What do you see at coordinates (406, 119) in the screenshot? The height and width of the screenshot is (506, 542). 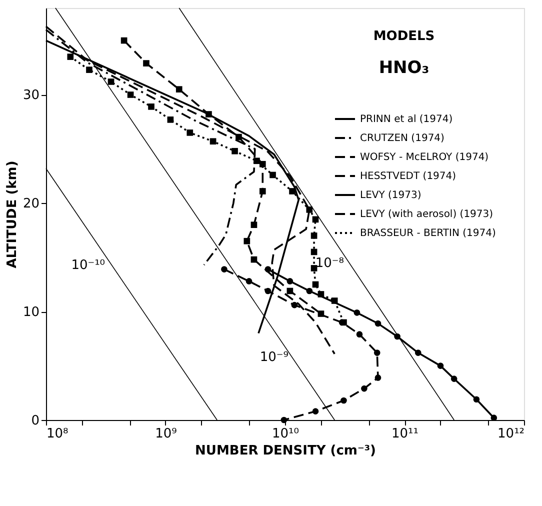 I see `legend-label: PRINN et al (1974)` at bounding box center [406, 119].